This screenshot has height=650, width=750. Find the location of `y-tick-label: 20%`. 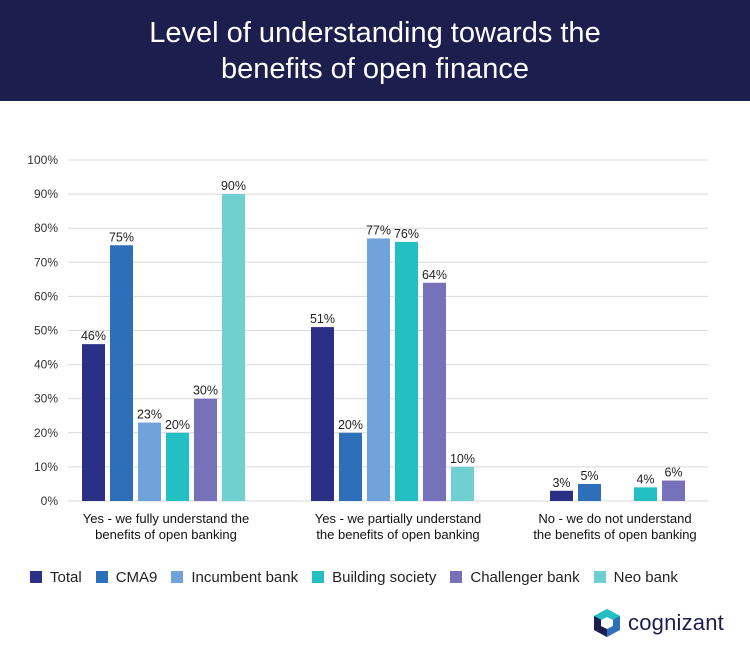

y-tick-label: 20% is located at coordinates (46, 433).